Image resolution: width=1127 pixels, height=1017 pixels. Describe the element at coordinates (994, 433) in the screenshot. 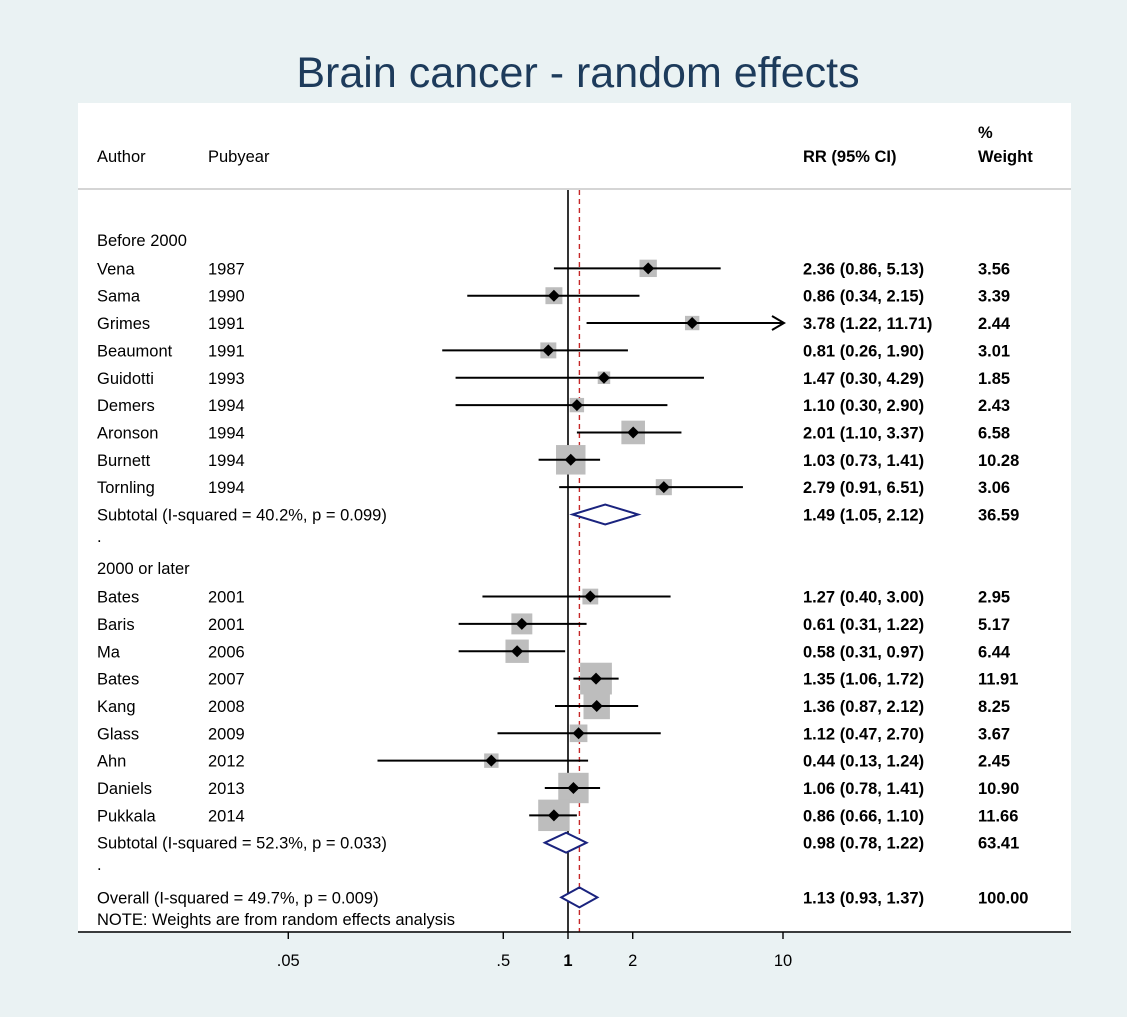

I see `study-weight: 6.58` at that location.